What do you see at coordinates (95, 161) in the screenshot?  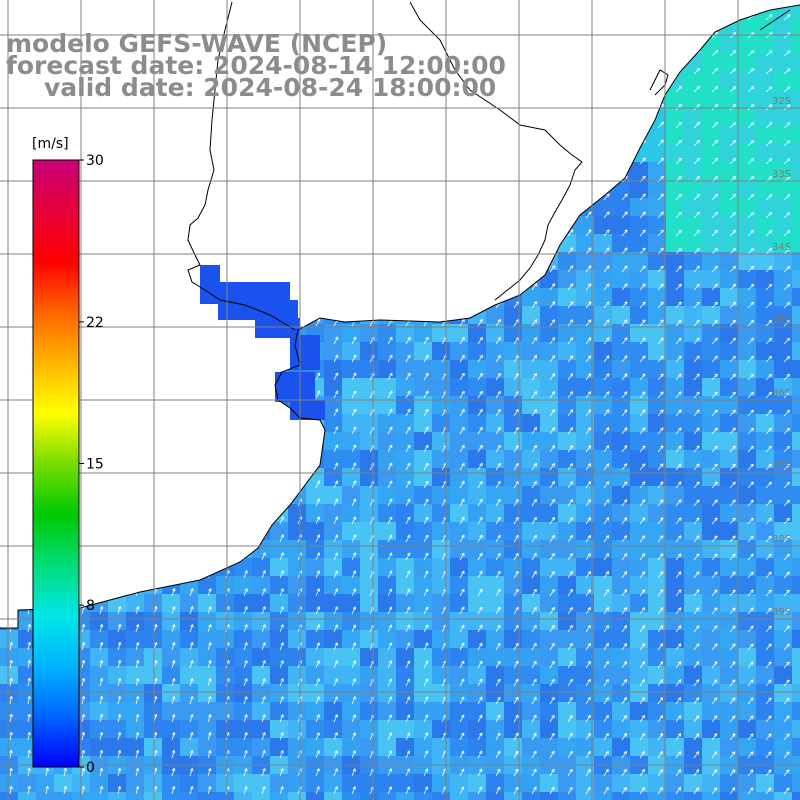 I see `colorbar-tick-label: 30` at bounding box center [95, 161].